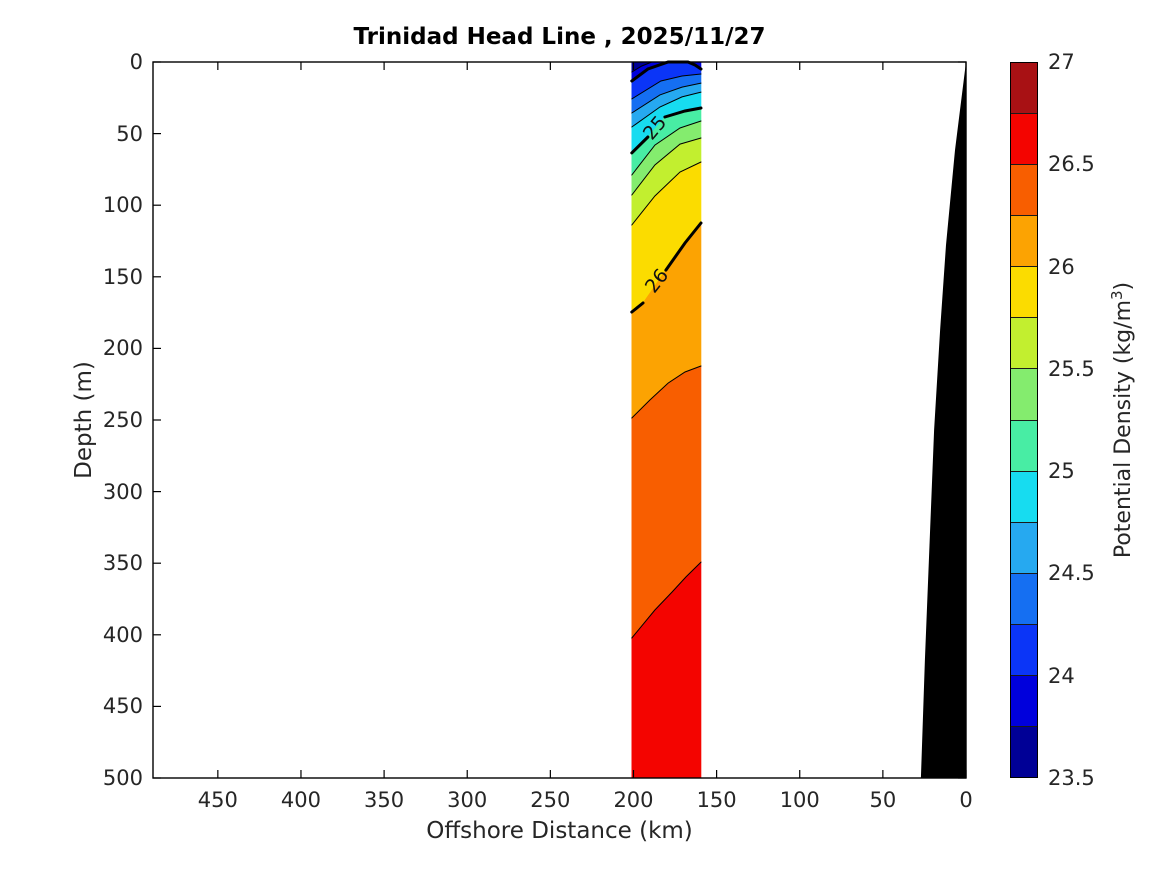 This screenshot has width=1167, height=875. What do you see at coordinates (799, 800) in the screenshot?
I see `x-tick-label: 100` at bounding box center [799, 800].